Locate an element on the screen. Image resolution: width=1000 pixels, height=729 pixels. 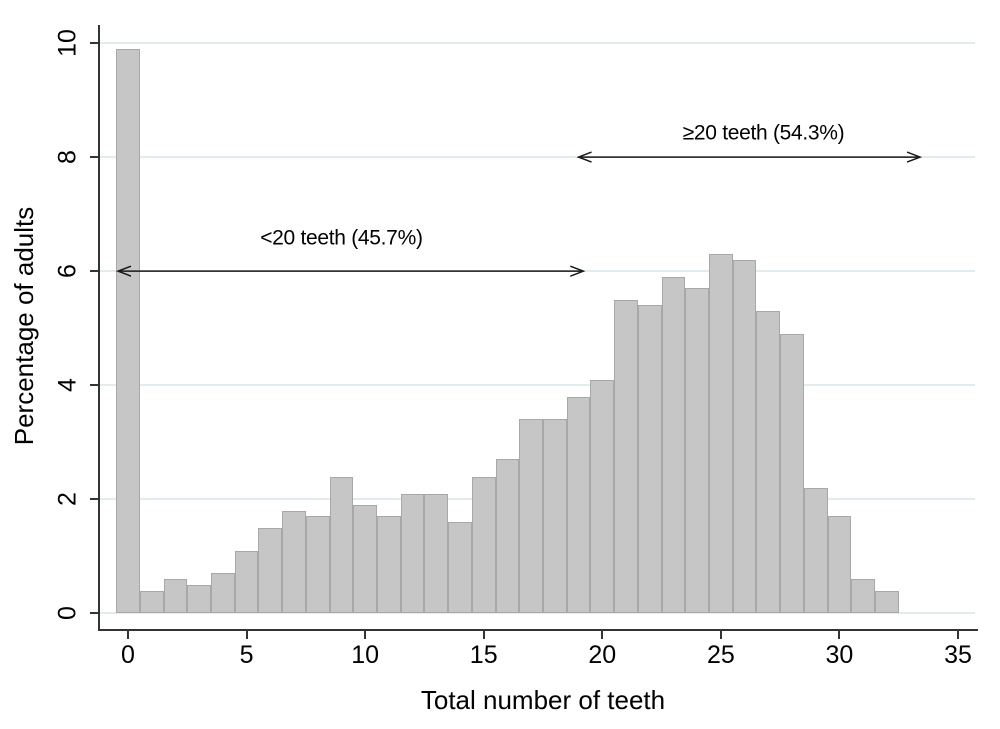
x-tick-label: 15 is located at coordinates (483, 655).